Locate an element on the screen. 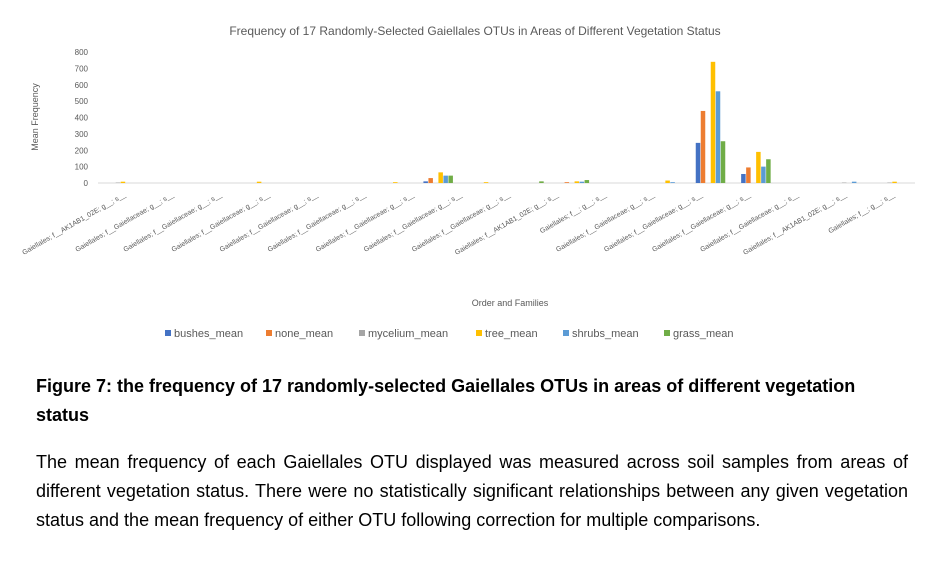 The image size is (935, 585). legend-label-bushes_mean: bushes_mean is located at coordinates (208, 334).